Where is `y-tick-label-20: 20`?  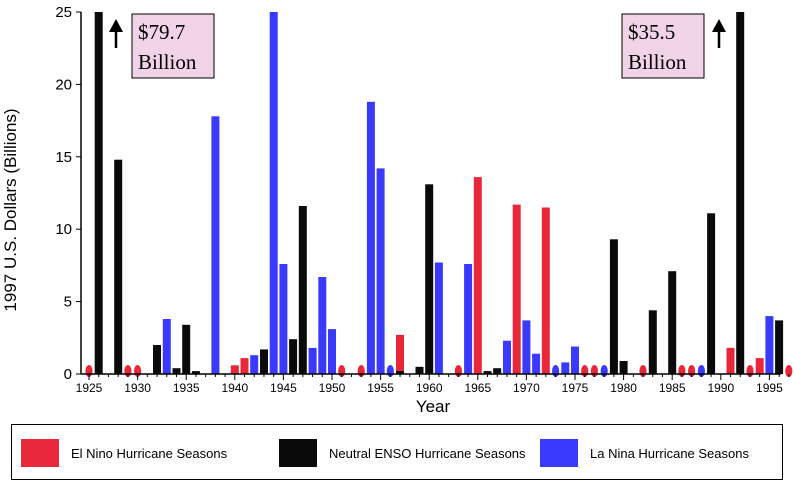 y-tick-label-20: 20 is located at coordinates (63, 84).